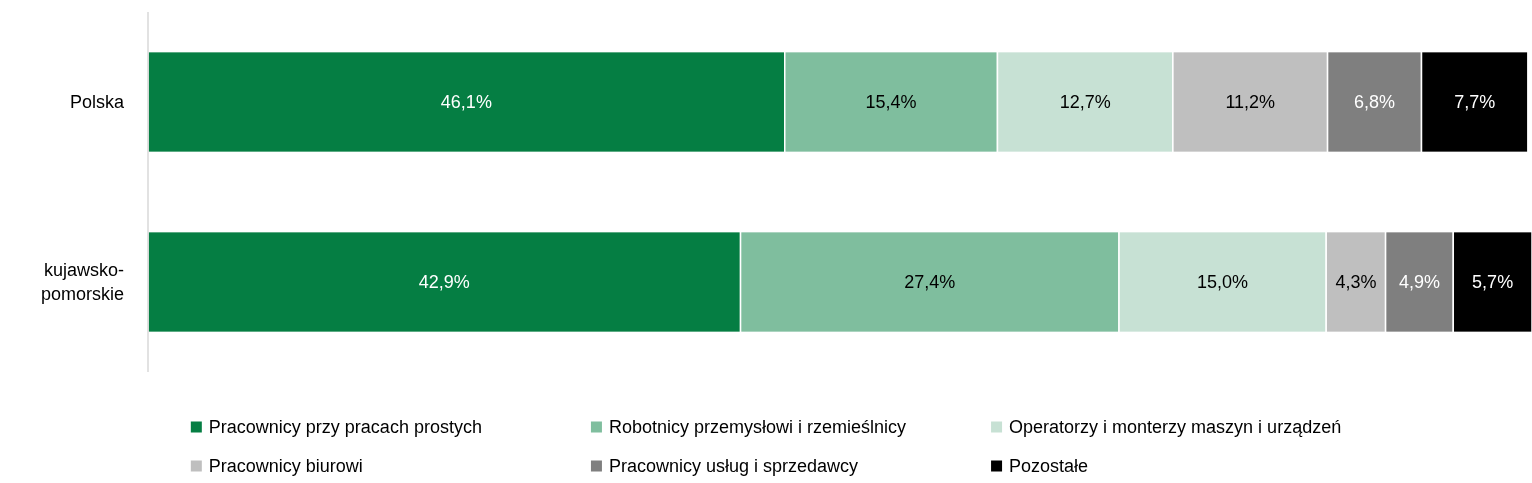  What do you see at coordinates (345, 427) in the screenshot?
I see `legend-label: Pracownicy przy pracach prostych` at bounding box center [345, 427].